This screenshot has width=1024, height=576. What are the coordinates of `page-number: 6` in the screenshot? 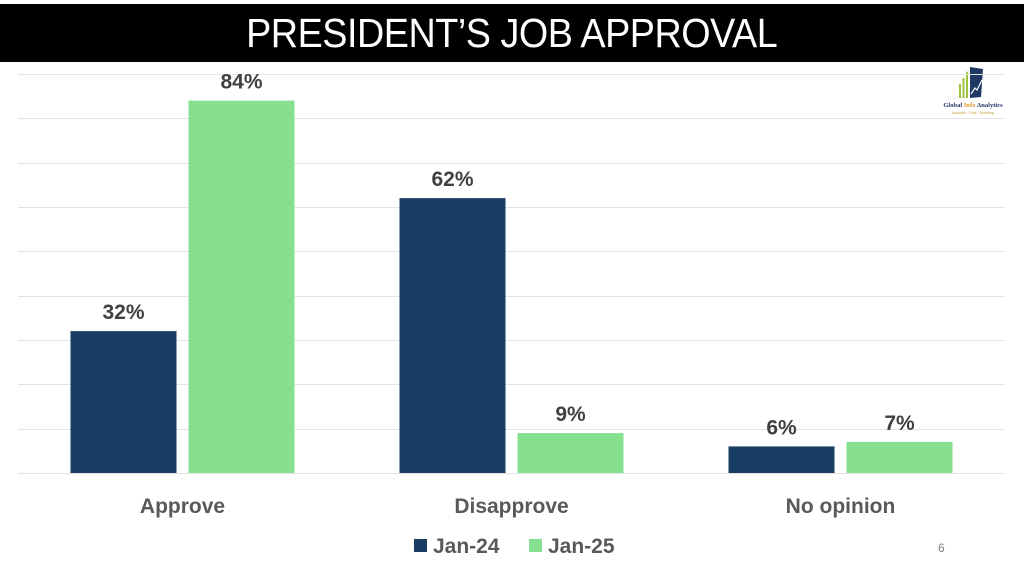 It's located at (941, 548).